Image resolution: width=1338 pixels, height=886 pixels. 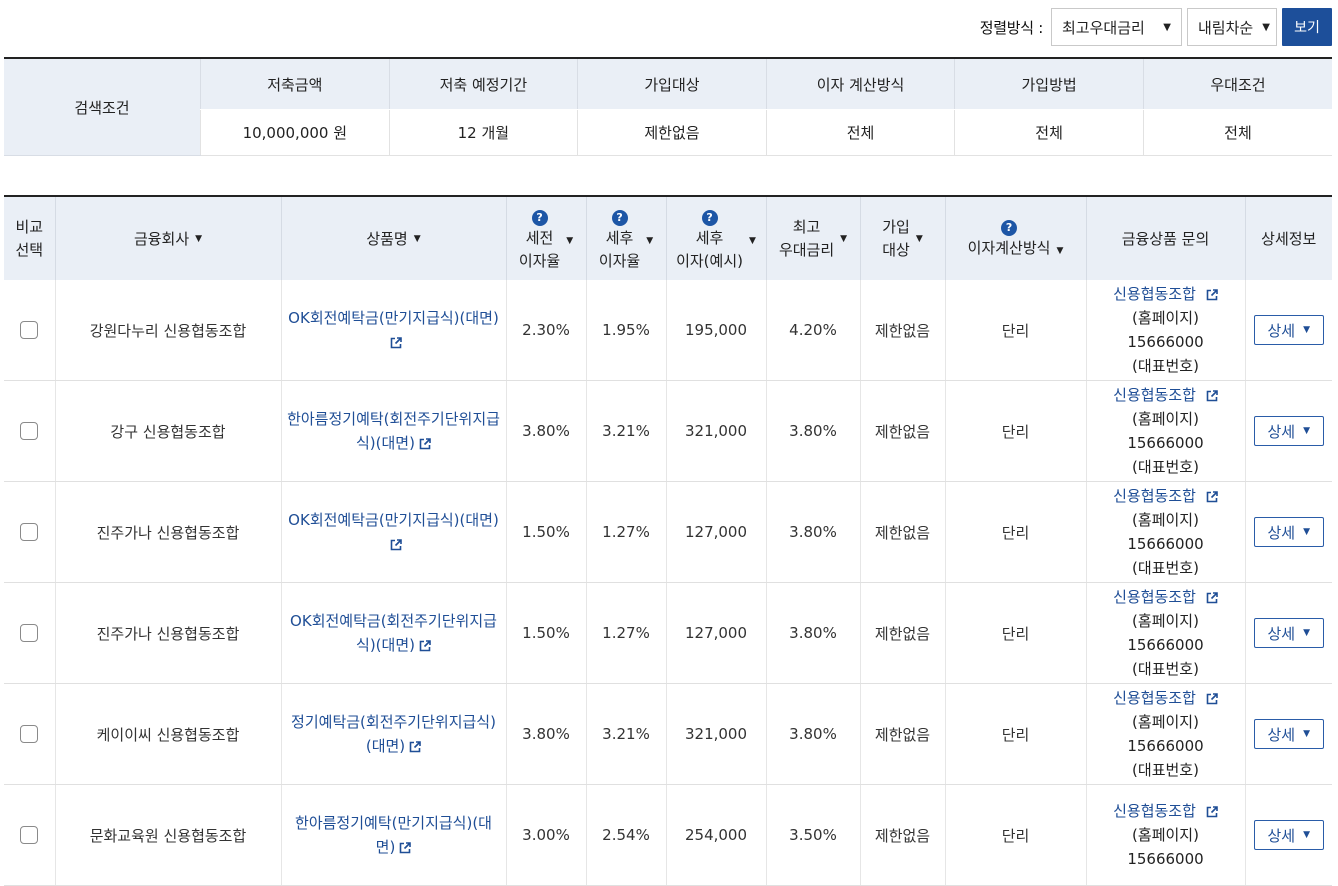 I want to click on col-posttax-sort: ? 세후 이자율 ▼, so click(x=625, y=238).